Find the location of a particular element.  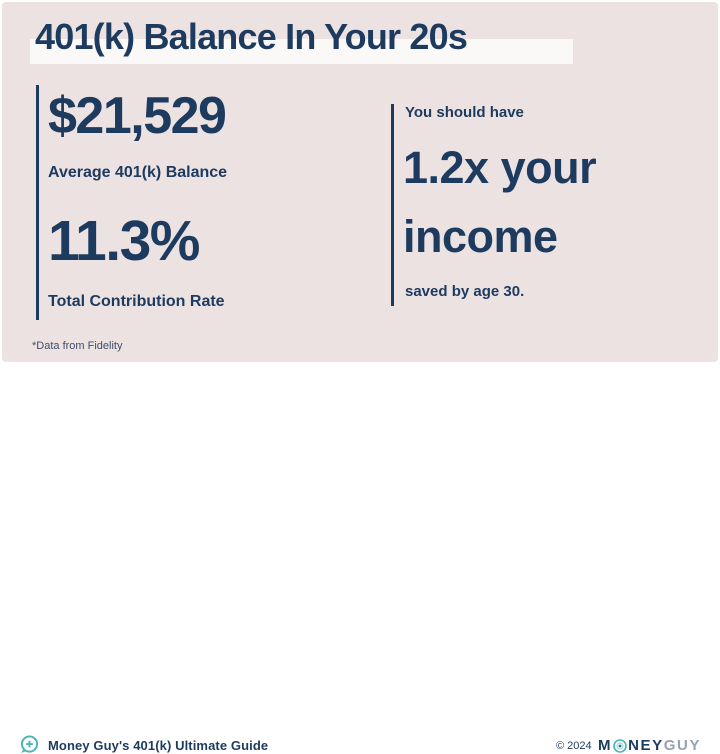

right-accent-bar is located at coordinates (392, 205).